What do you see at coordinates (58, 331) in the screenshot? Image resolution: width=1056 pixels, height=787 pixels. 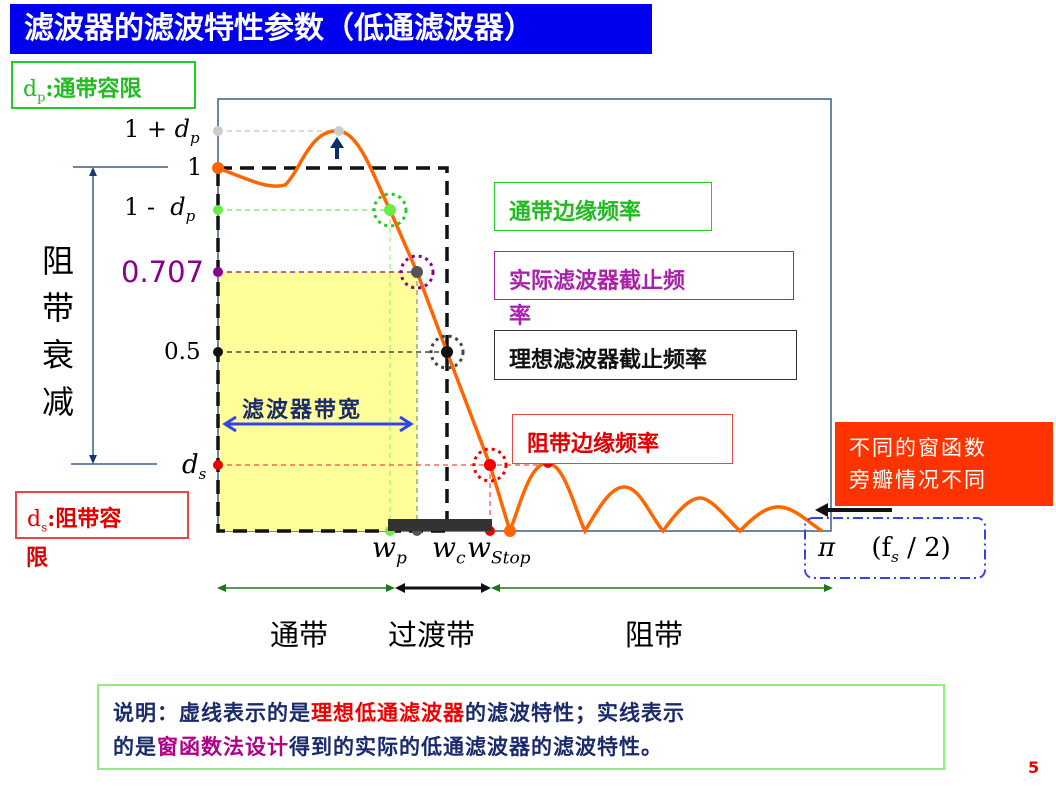 I see `stopband-attenuation-label: 阻 带 衰 减` at bounding box center [58, 331].